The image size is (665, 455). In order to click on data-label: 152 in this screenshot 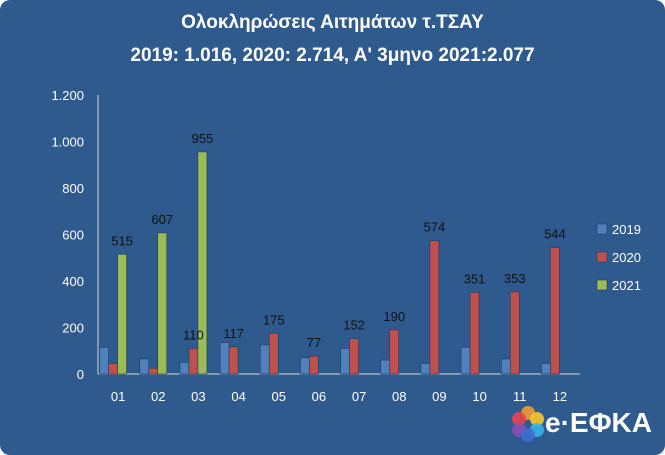, I will do `click(354, 325)`.